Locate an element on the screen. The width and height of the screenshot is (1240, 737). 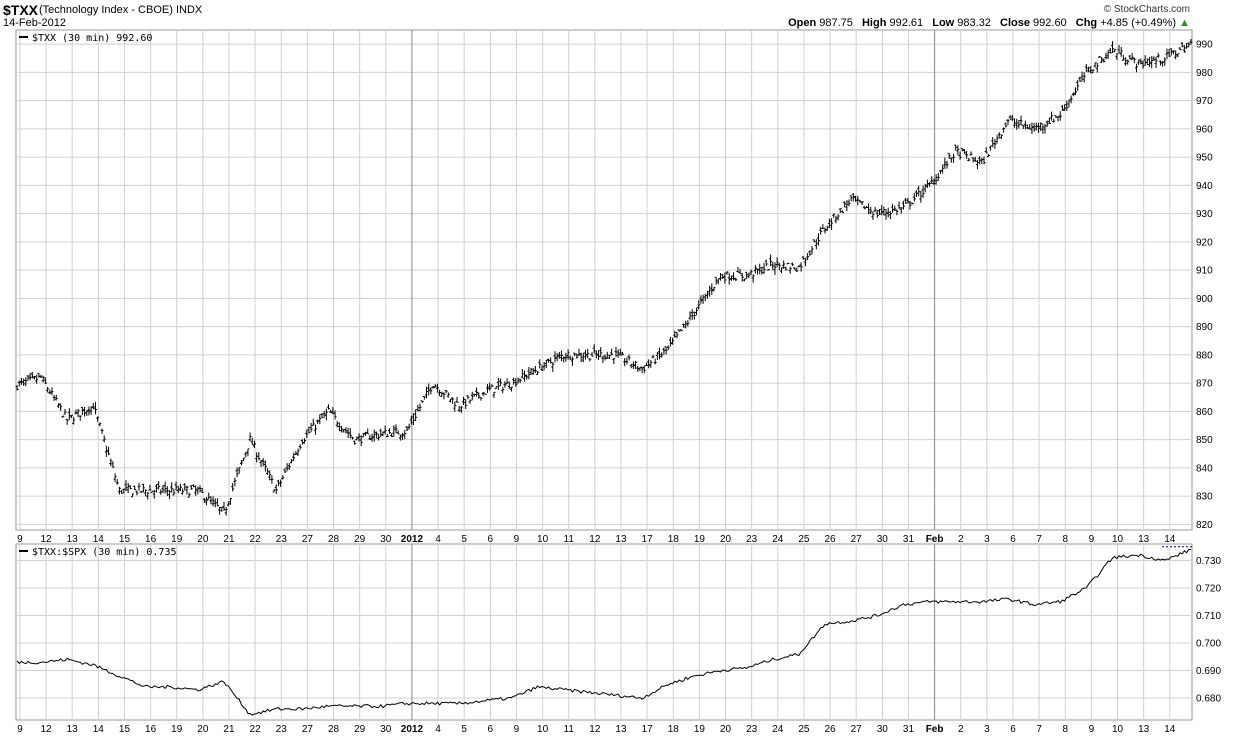
y-tick-label: 970 is located at coordinates (1204, 101).